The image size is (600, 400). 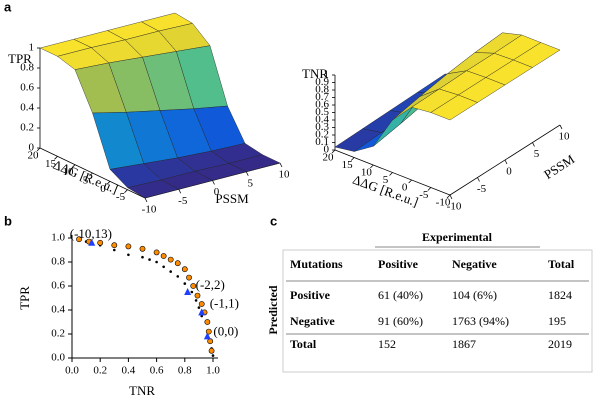 What do you see at coordinates (185, 371) in the screenshot?
I see `x-tick-label: 0.8` at bounding box center [185, 371].